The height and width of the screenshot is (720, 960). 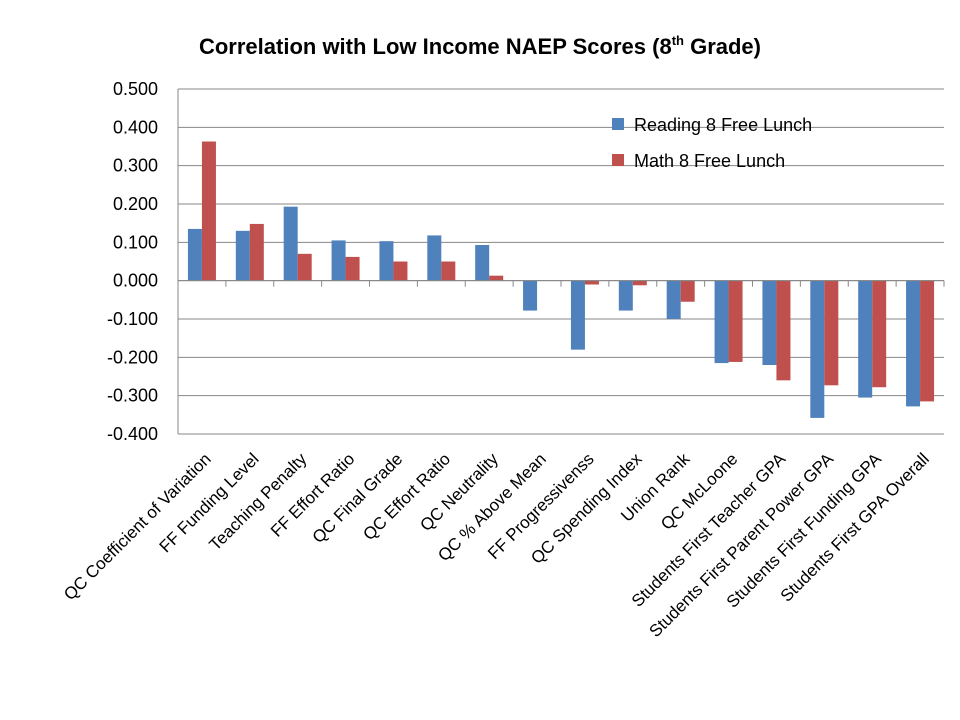 I want to click on y-tick-label: 0.200, so click(x=135, y=204).